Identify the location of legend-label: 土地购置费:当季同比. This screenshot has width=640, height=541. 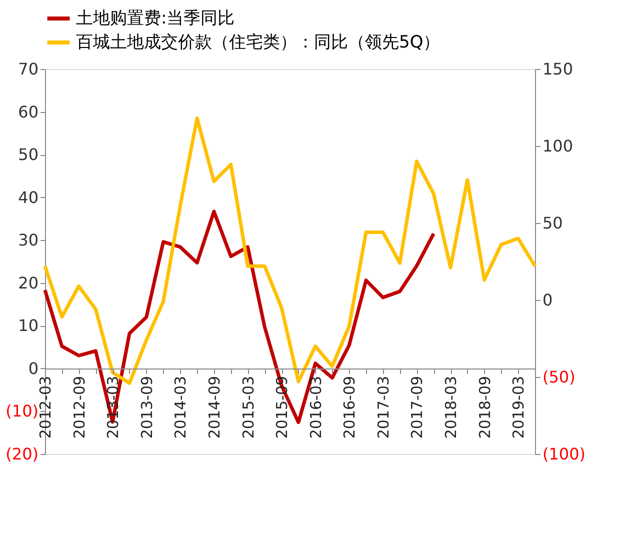
(155, 18).